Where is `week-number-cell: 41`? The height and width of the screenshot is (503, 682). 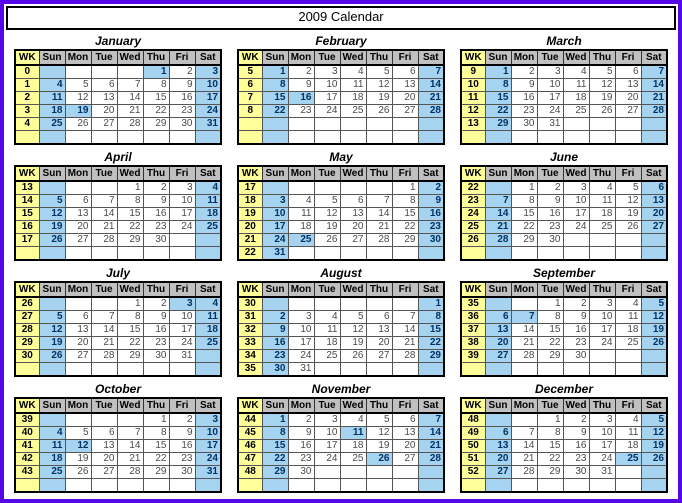
week-number-cell: 41 is located at coordinates (27, 446).